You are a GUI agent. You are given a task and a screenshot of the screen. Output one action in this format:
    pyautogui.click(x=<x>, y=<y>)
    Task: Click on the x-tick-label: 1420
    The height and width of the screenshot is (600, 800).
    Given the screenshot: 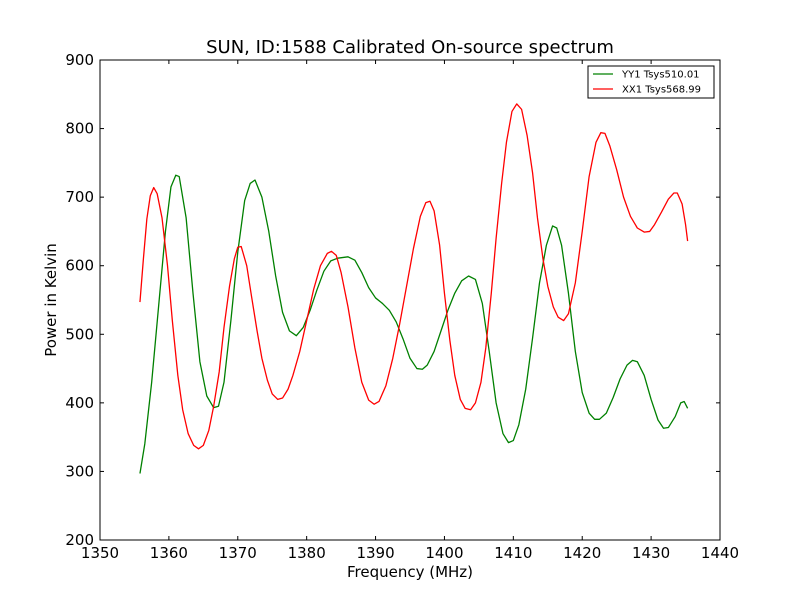 What is the action you would take?
    pyautogui.click(x=582, y=553)
    